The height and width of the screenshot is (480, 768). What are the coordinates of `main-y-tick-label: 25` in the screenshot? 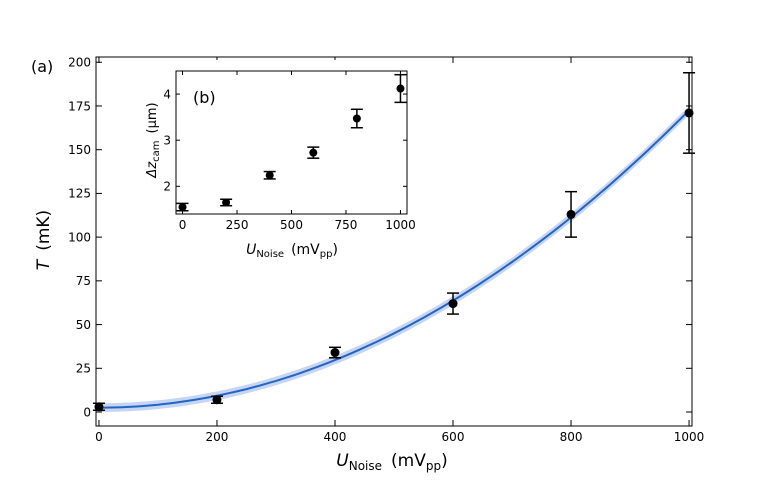 It's located at (83, 369).